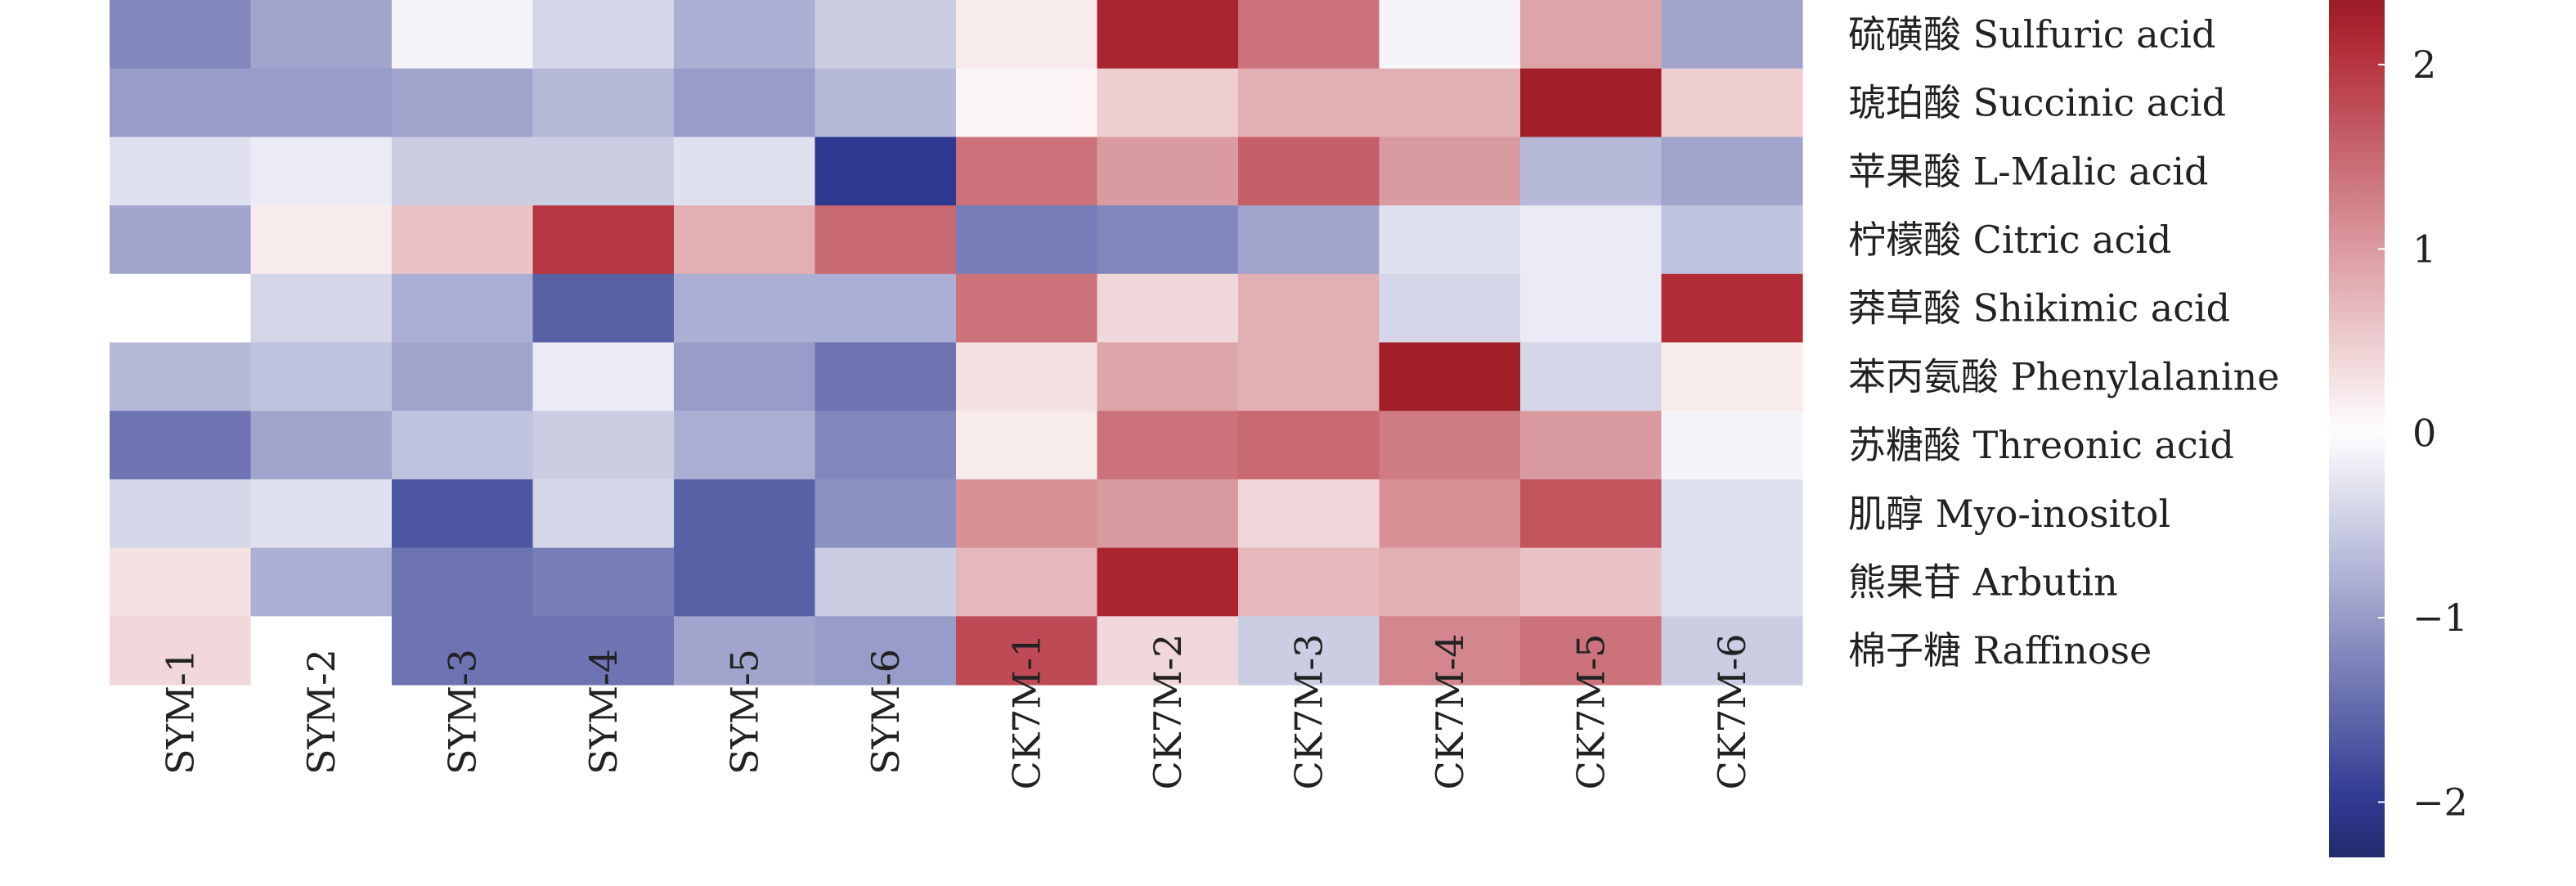  Describe the element at coordinates (2424, 434) in the screenshot. I see `colorbar-tick-label: 0` at that location.